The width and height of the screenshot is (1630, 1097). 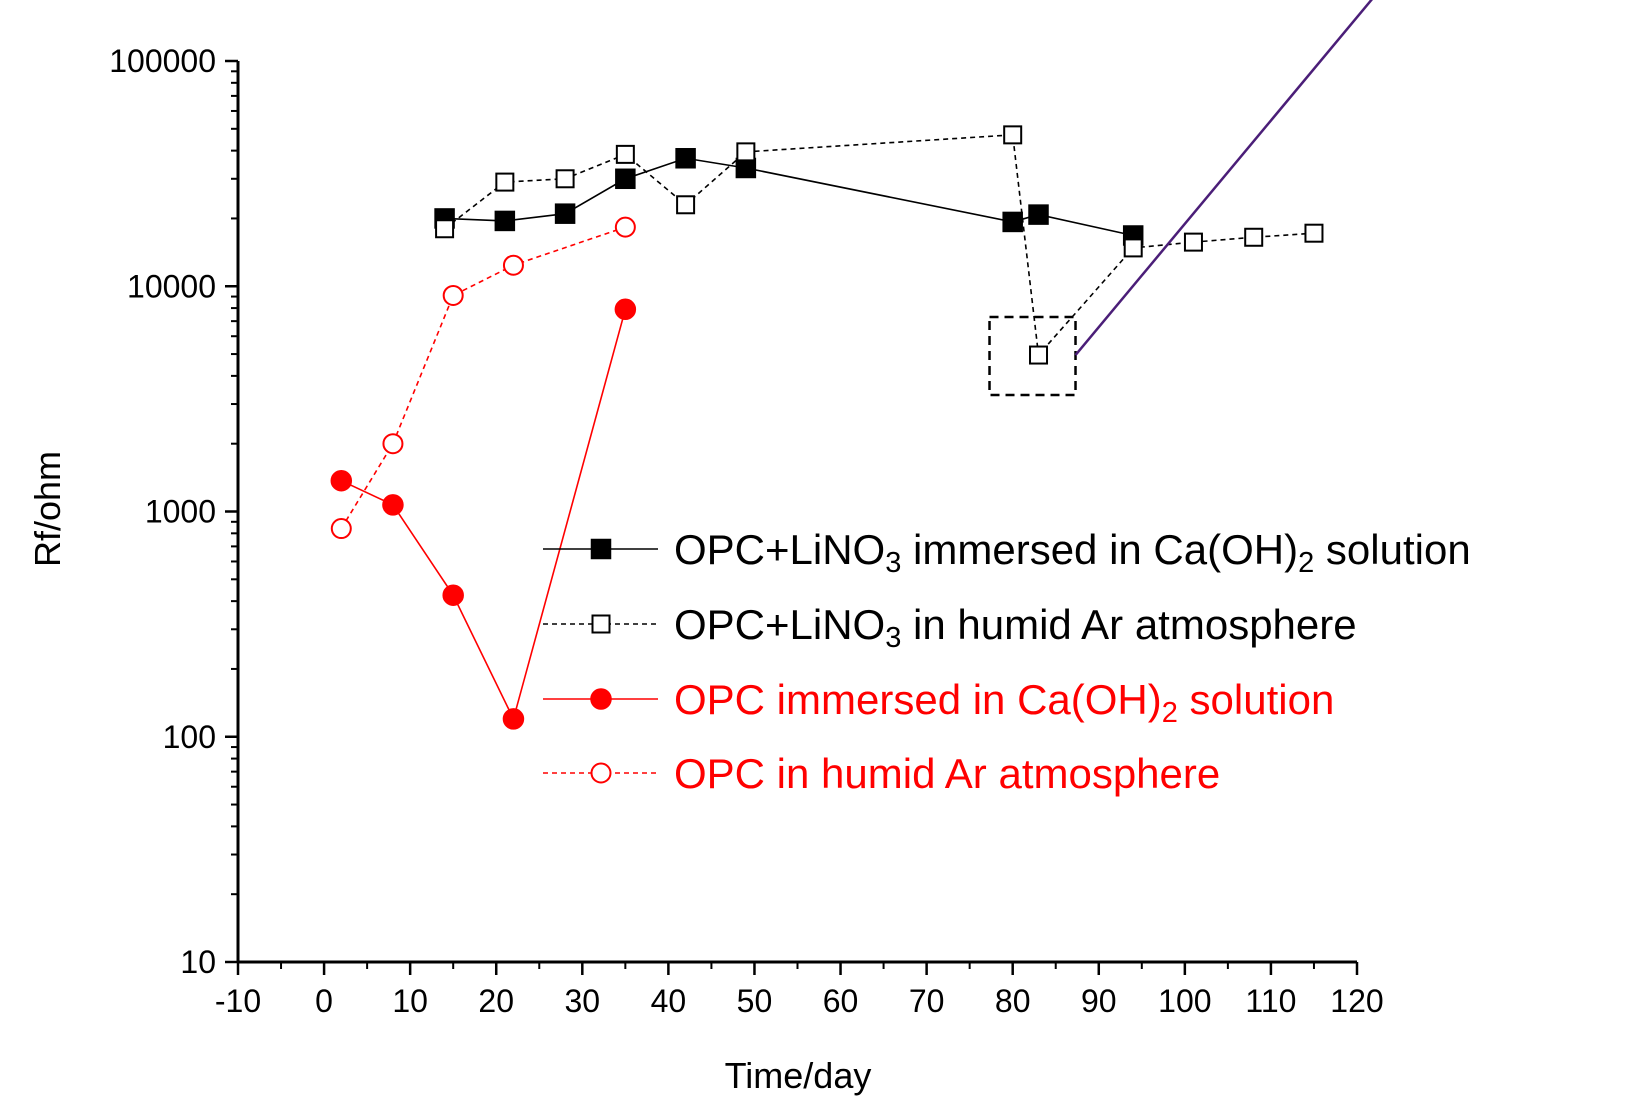 What do you see at coordinates (1099, 1001) in the screenshot?
I see `x-tick-label: 90` at bounding box center [1099, 1001].